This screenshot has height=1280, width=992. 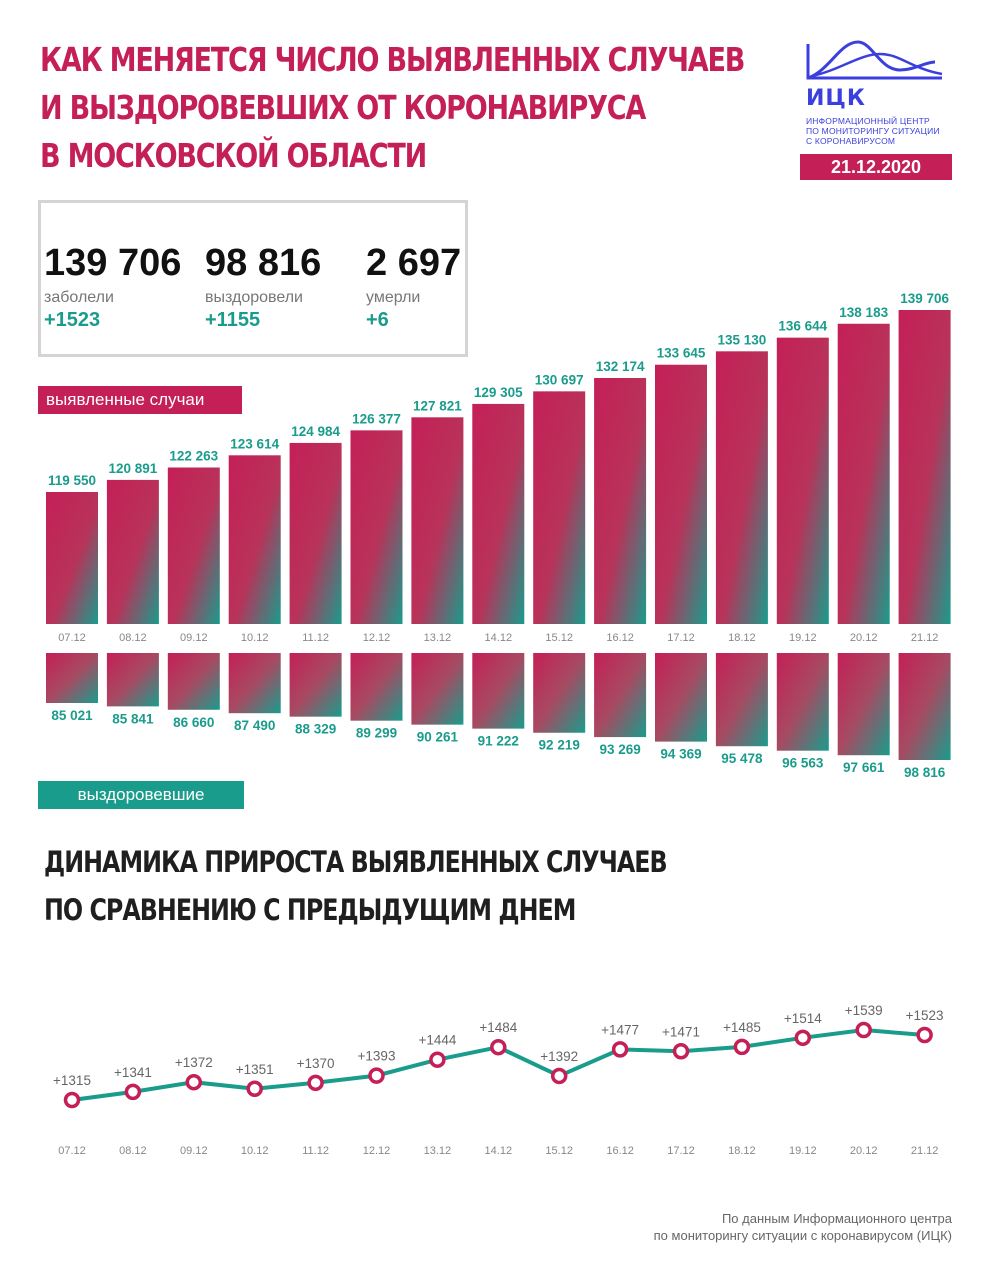 What do you see at coordinates (392, 59) in the screenshot?
I see `title-line-1: КАК МЕНЯЕТСЯ ЧИСЛО ВЫЯВЛЕННЫХ СЛУЧАЕВ` at bounding box center [392, 59].